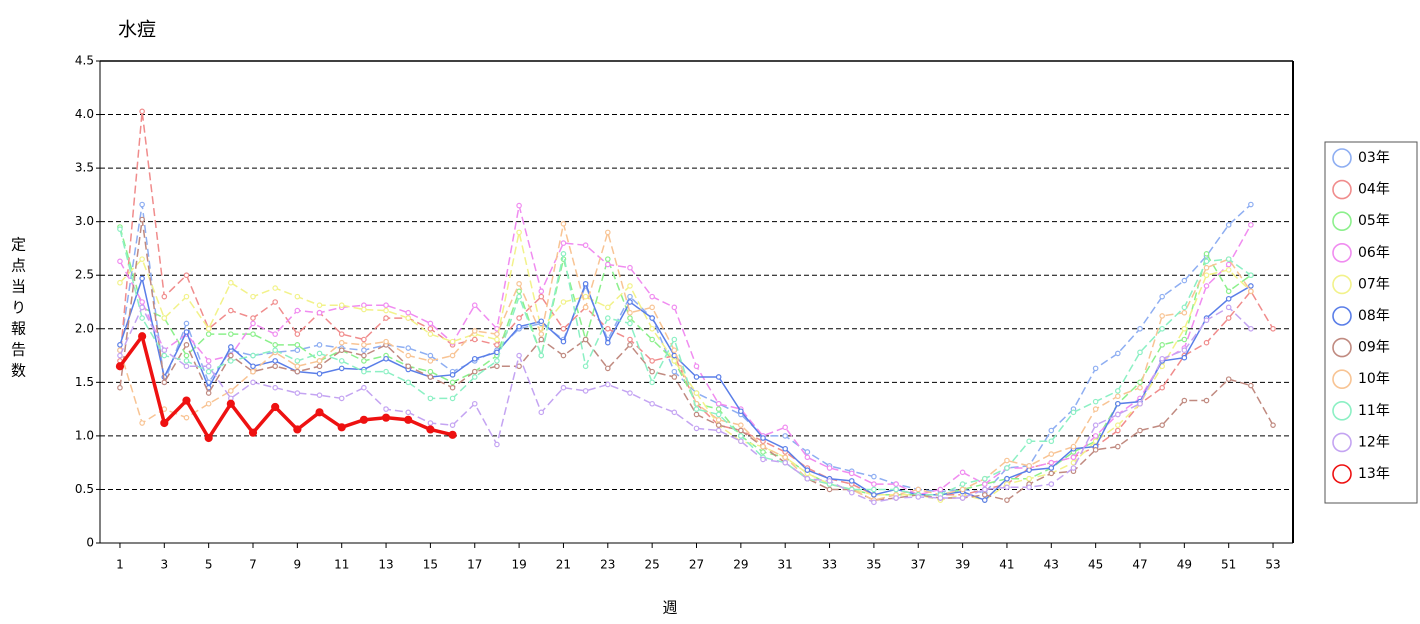  I want to click on x-tick-label: 29, so click(740, 565).